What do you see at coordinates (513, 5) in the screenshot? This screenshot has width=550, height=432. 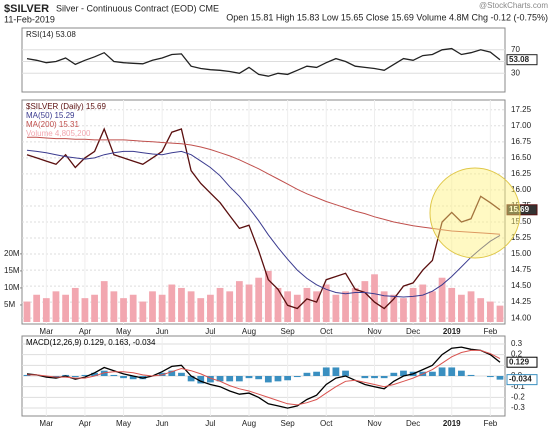 I see `source: @StockCharts.com` at bounding box center [513, 5].